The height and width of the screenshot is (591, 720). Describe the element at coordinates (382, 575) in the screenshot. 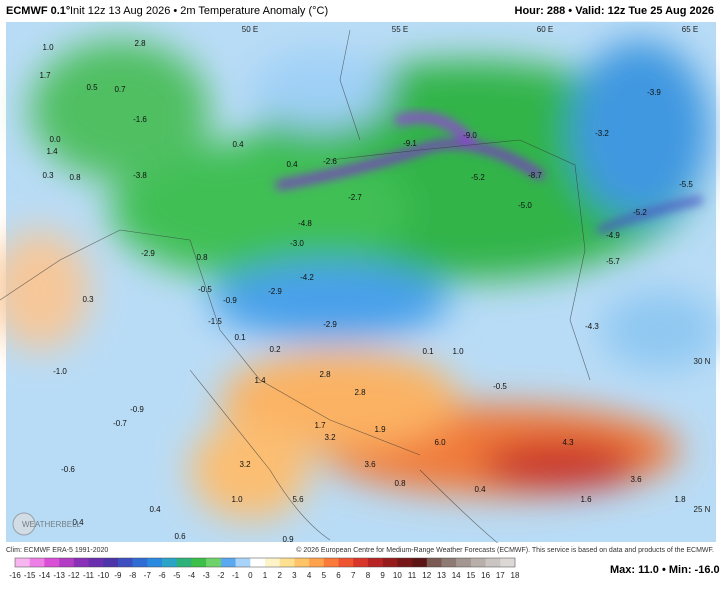

I see `colorbar-tick: 9` at that location.